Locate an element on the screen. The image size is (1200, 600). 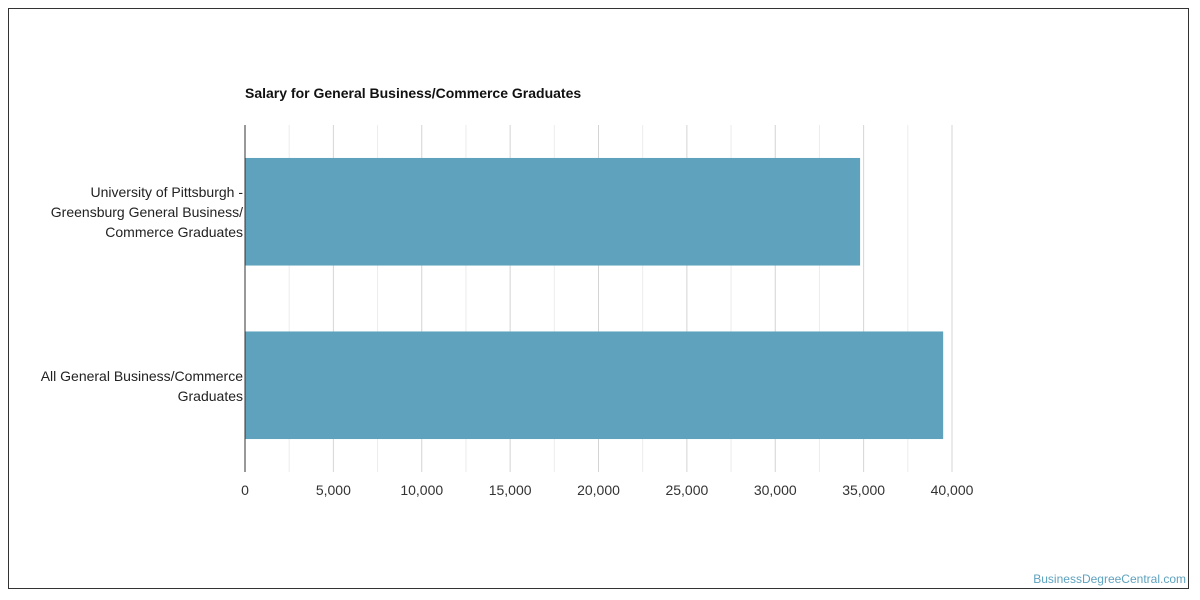
x-tick-label: 5,000 is located at coordinates (333, 490).